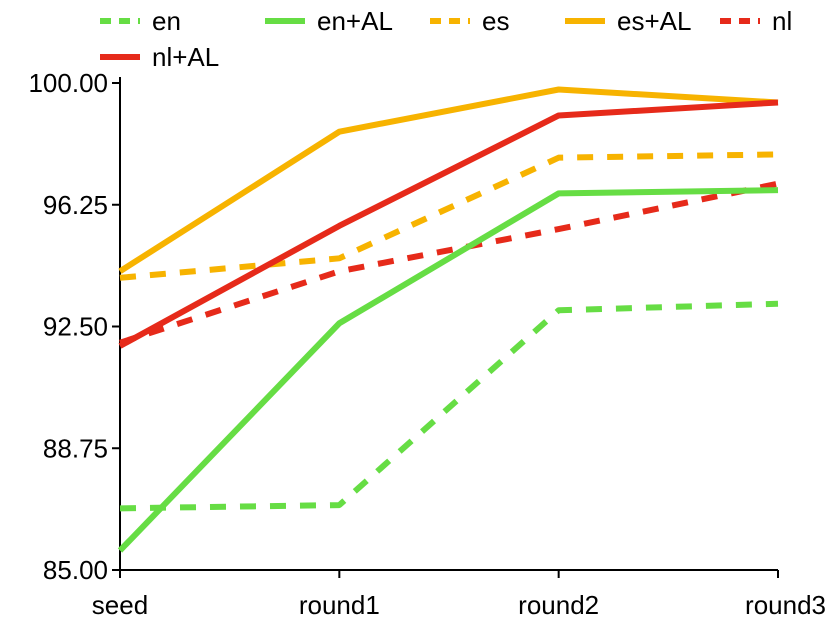 This screenshot has height=626, width=830. What do you see at coordinates (446, 39) in the screenshot?
I see `legend: en en+AL es es+AL nl nl+AL` at bounding box center [446, 39].